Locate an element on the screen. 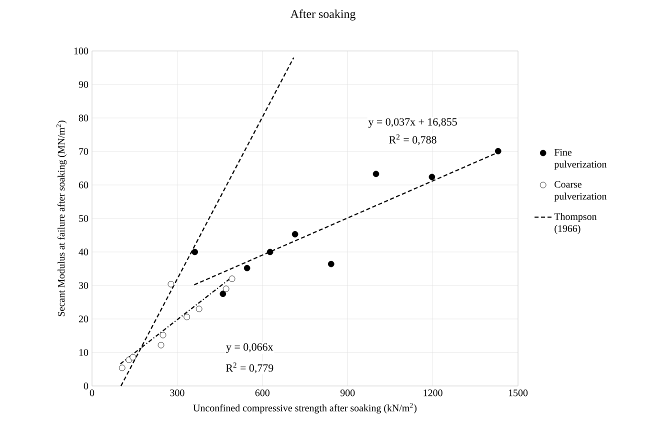 The width and height of the screenshot is (646, 446). x-tick-label: 300 is located at coordinates (177, 393).